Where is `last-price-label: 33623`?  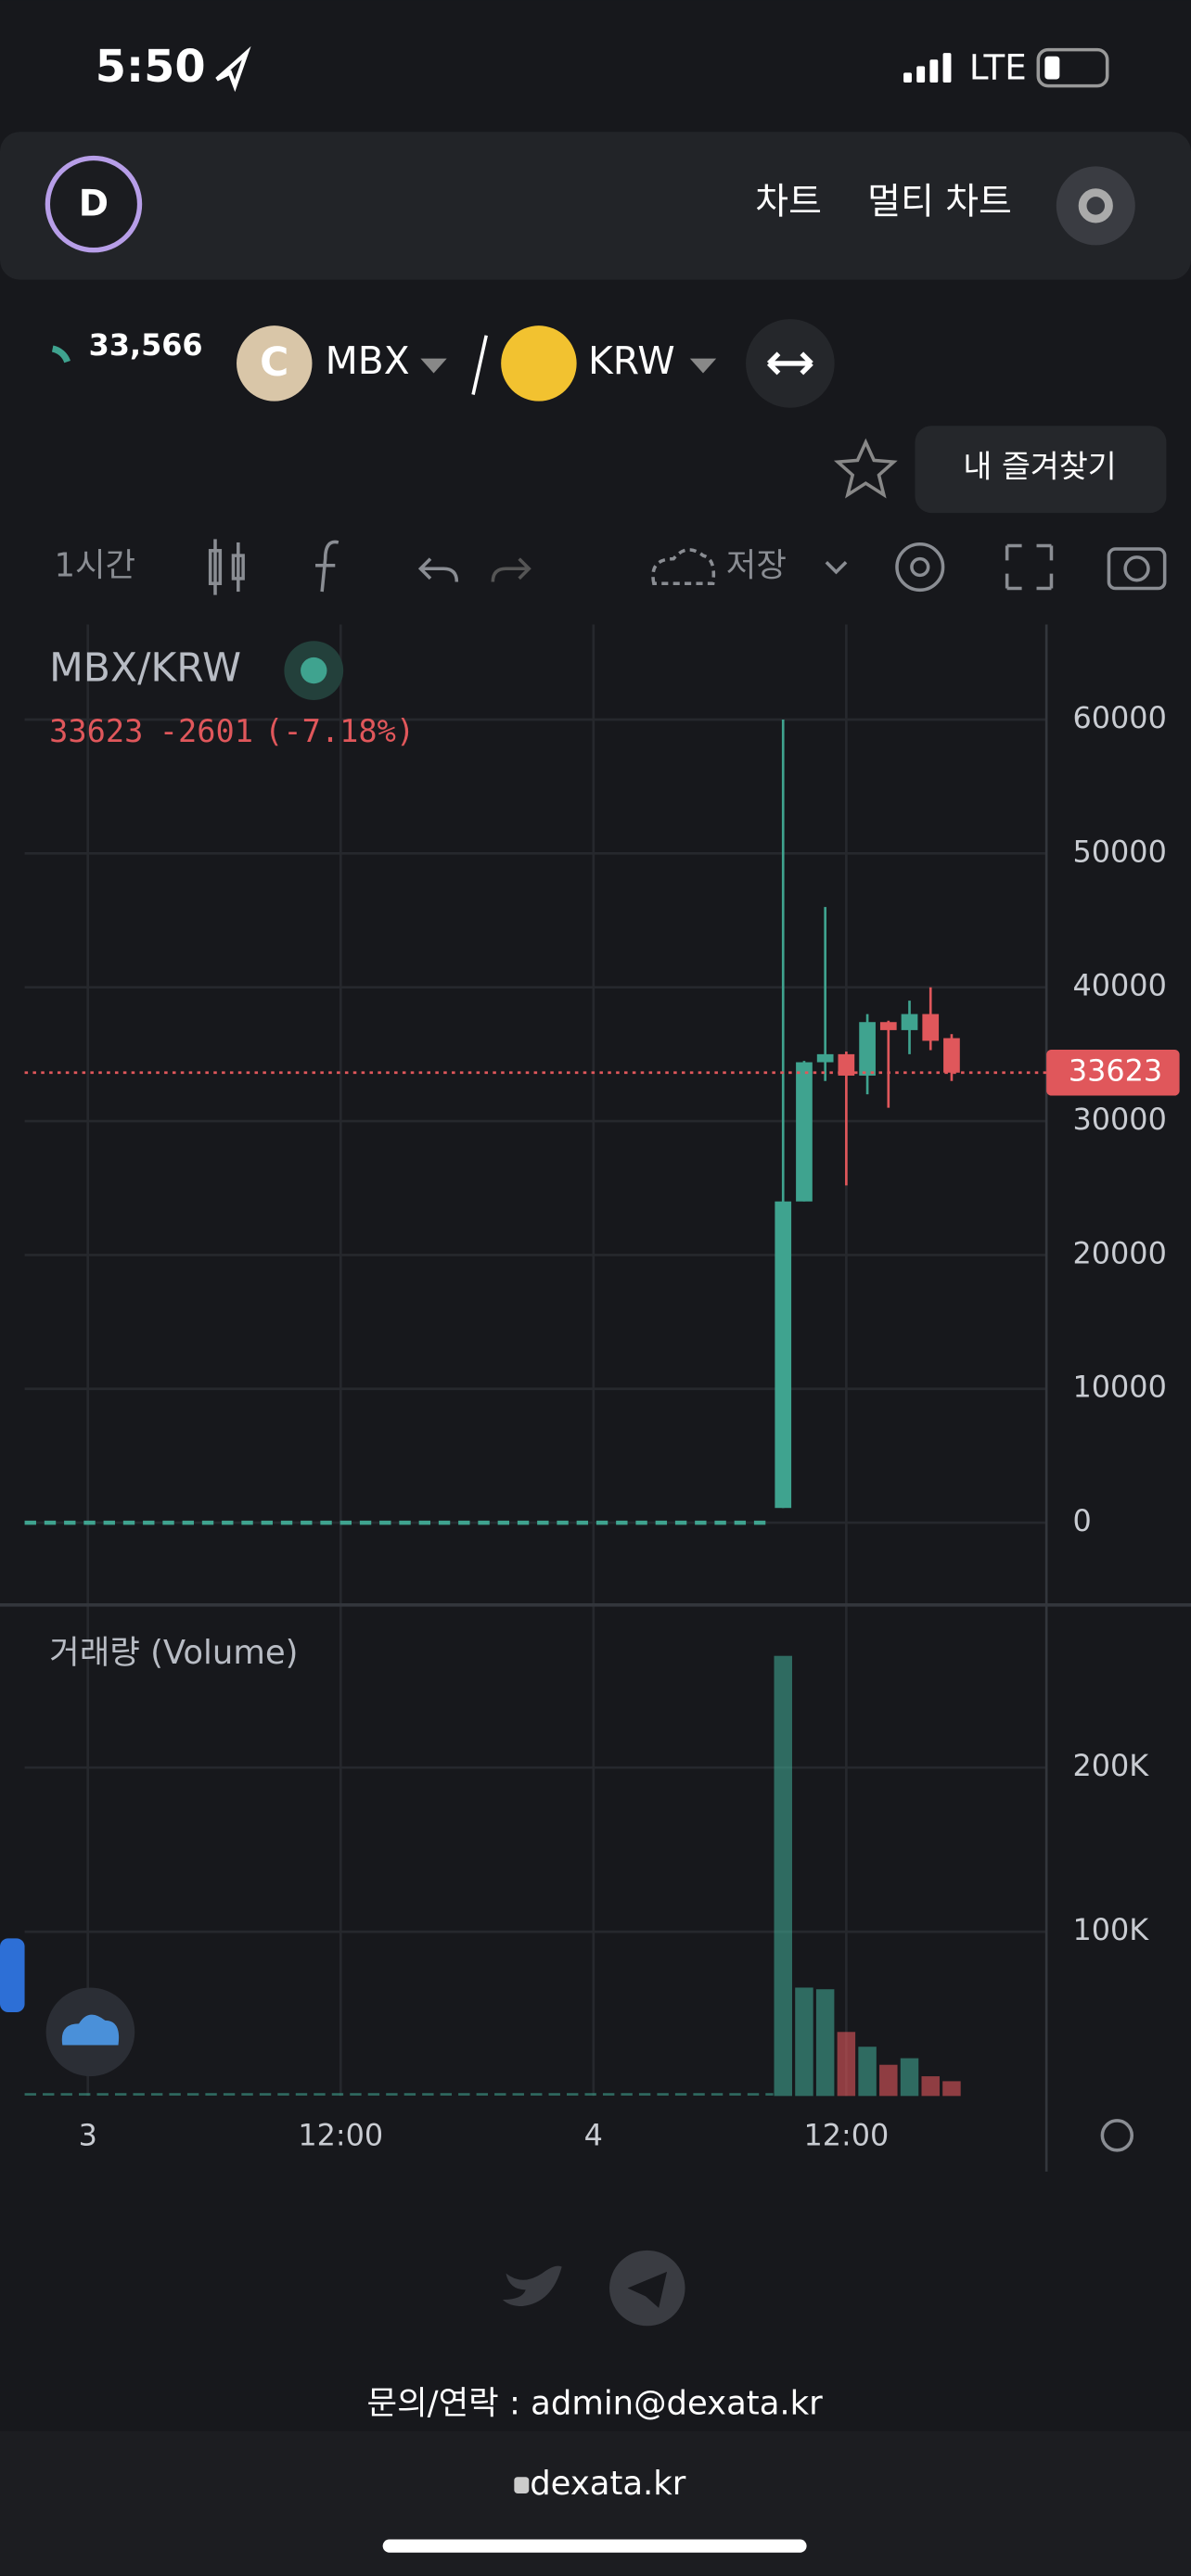
last-price-label: 33623 is located at coordinates (1115, 1071).